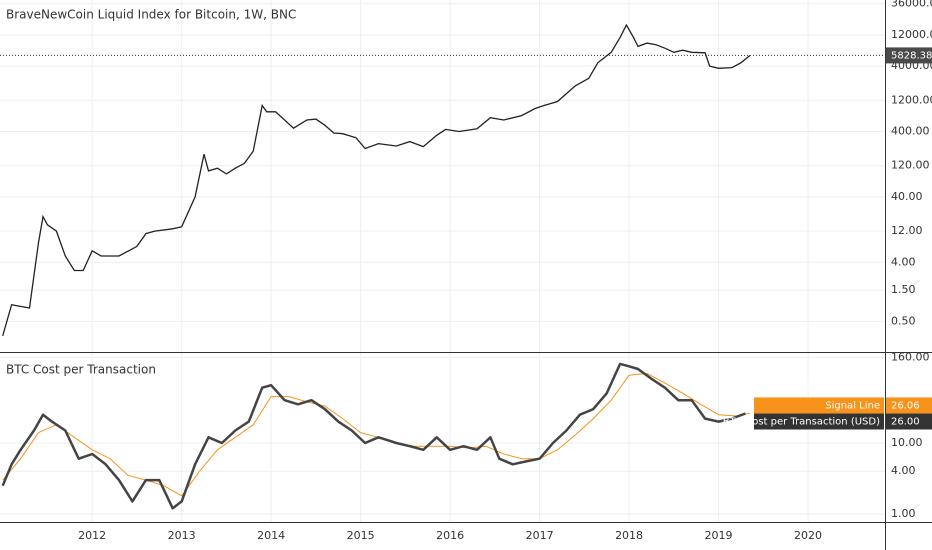 The image size is (932, 550). I want to click on y-tick-label: 0.50, so click(903, 320).